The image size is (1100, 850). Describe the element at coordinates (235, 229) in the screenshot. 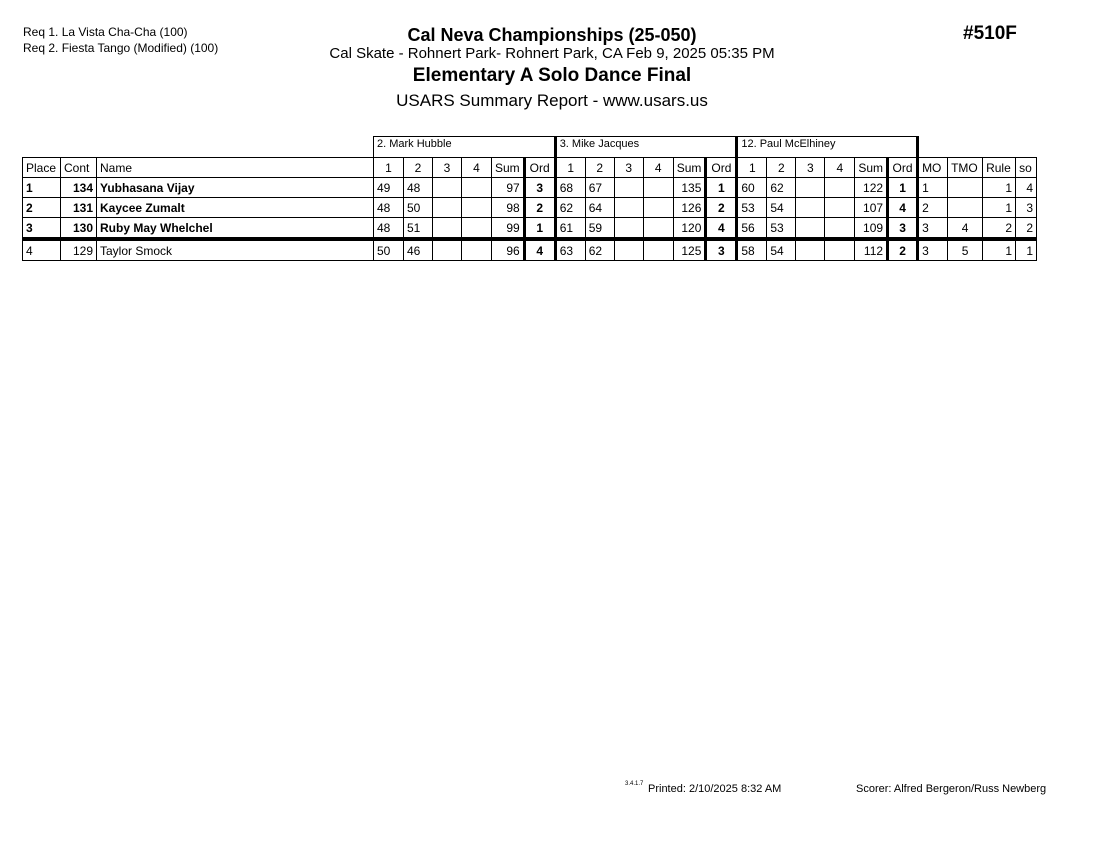

I see `name-cell: Ruby May Whelchel` at that location.